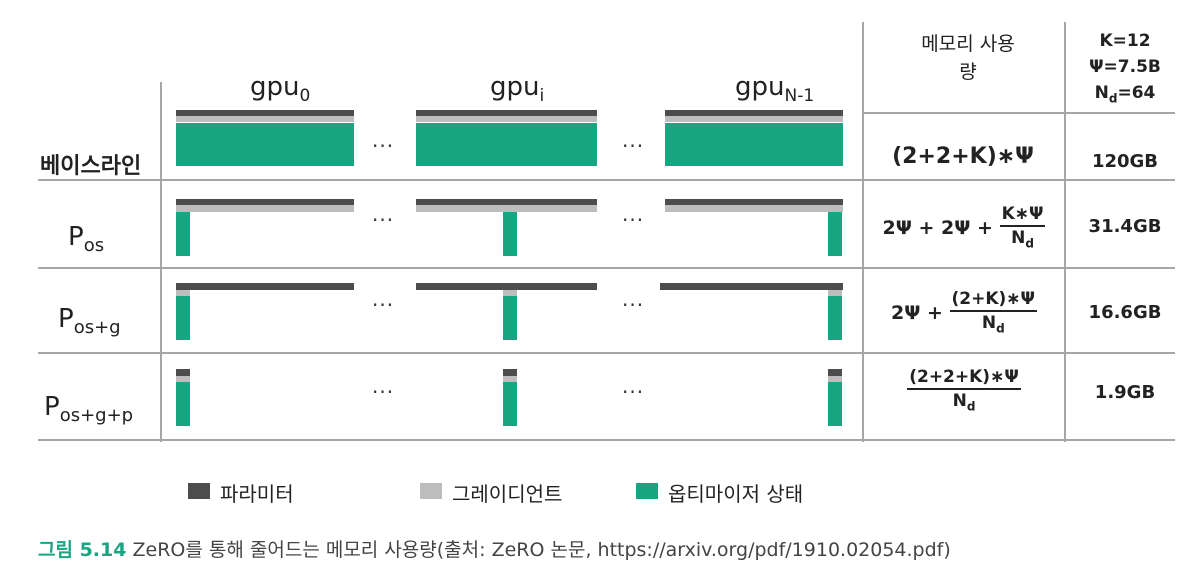  Describe the element at coordinates (507, 492) in the screenshot. I see `legend-label-gradient: 그레이디언트` at that location.